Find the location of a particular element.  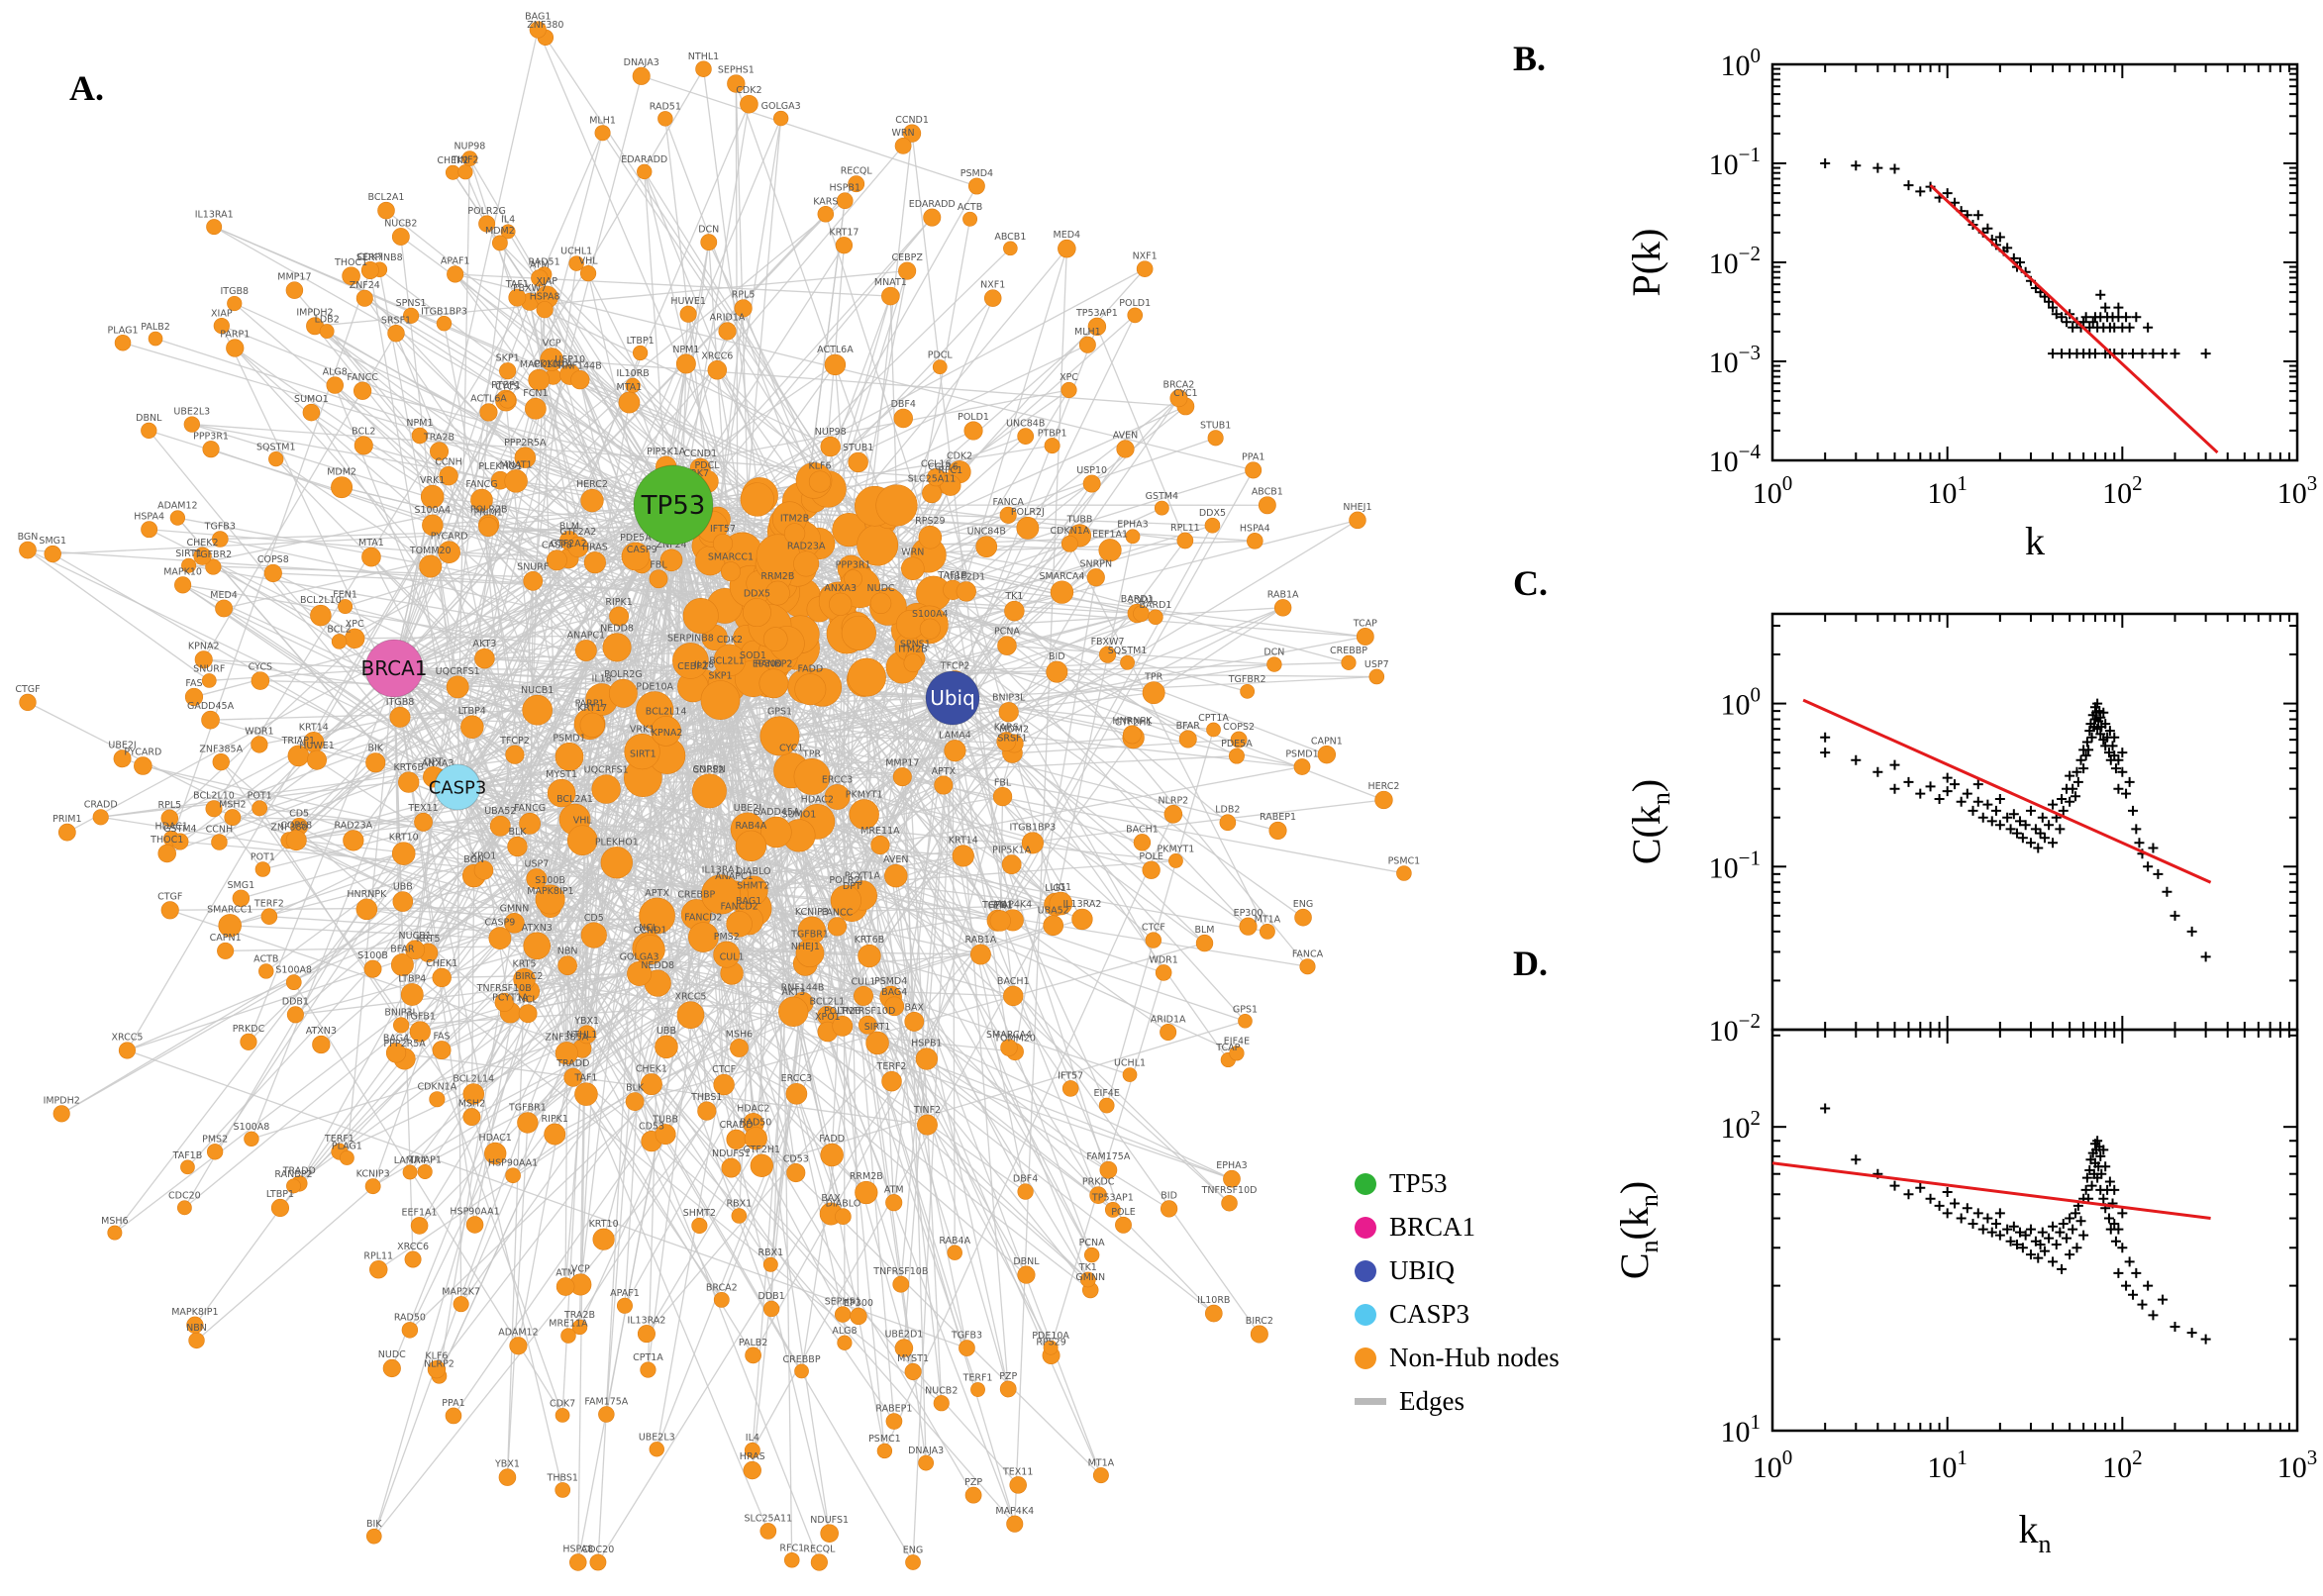

svg-text: UNC84B is located at coordinates (1025, 424).